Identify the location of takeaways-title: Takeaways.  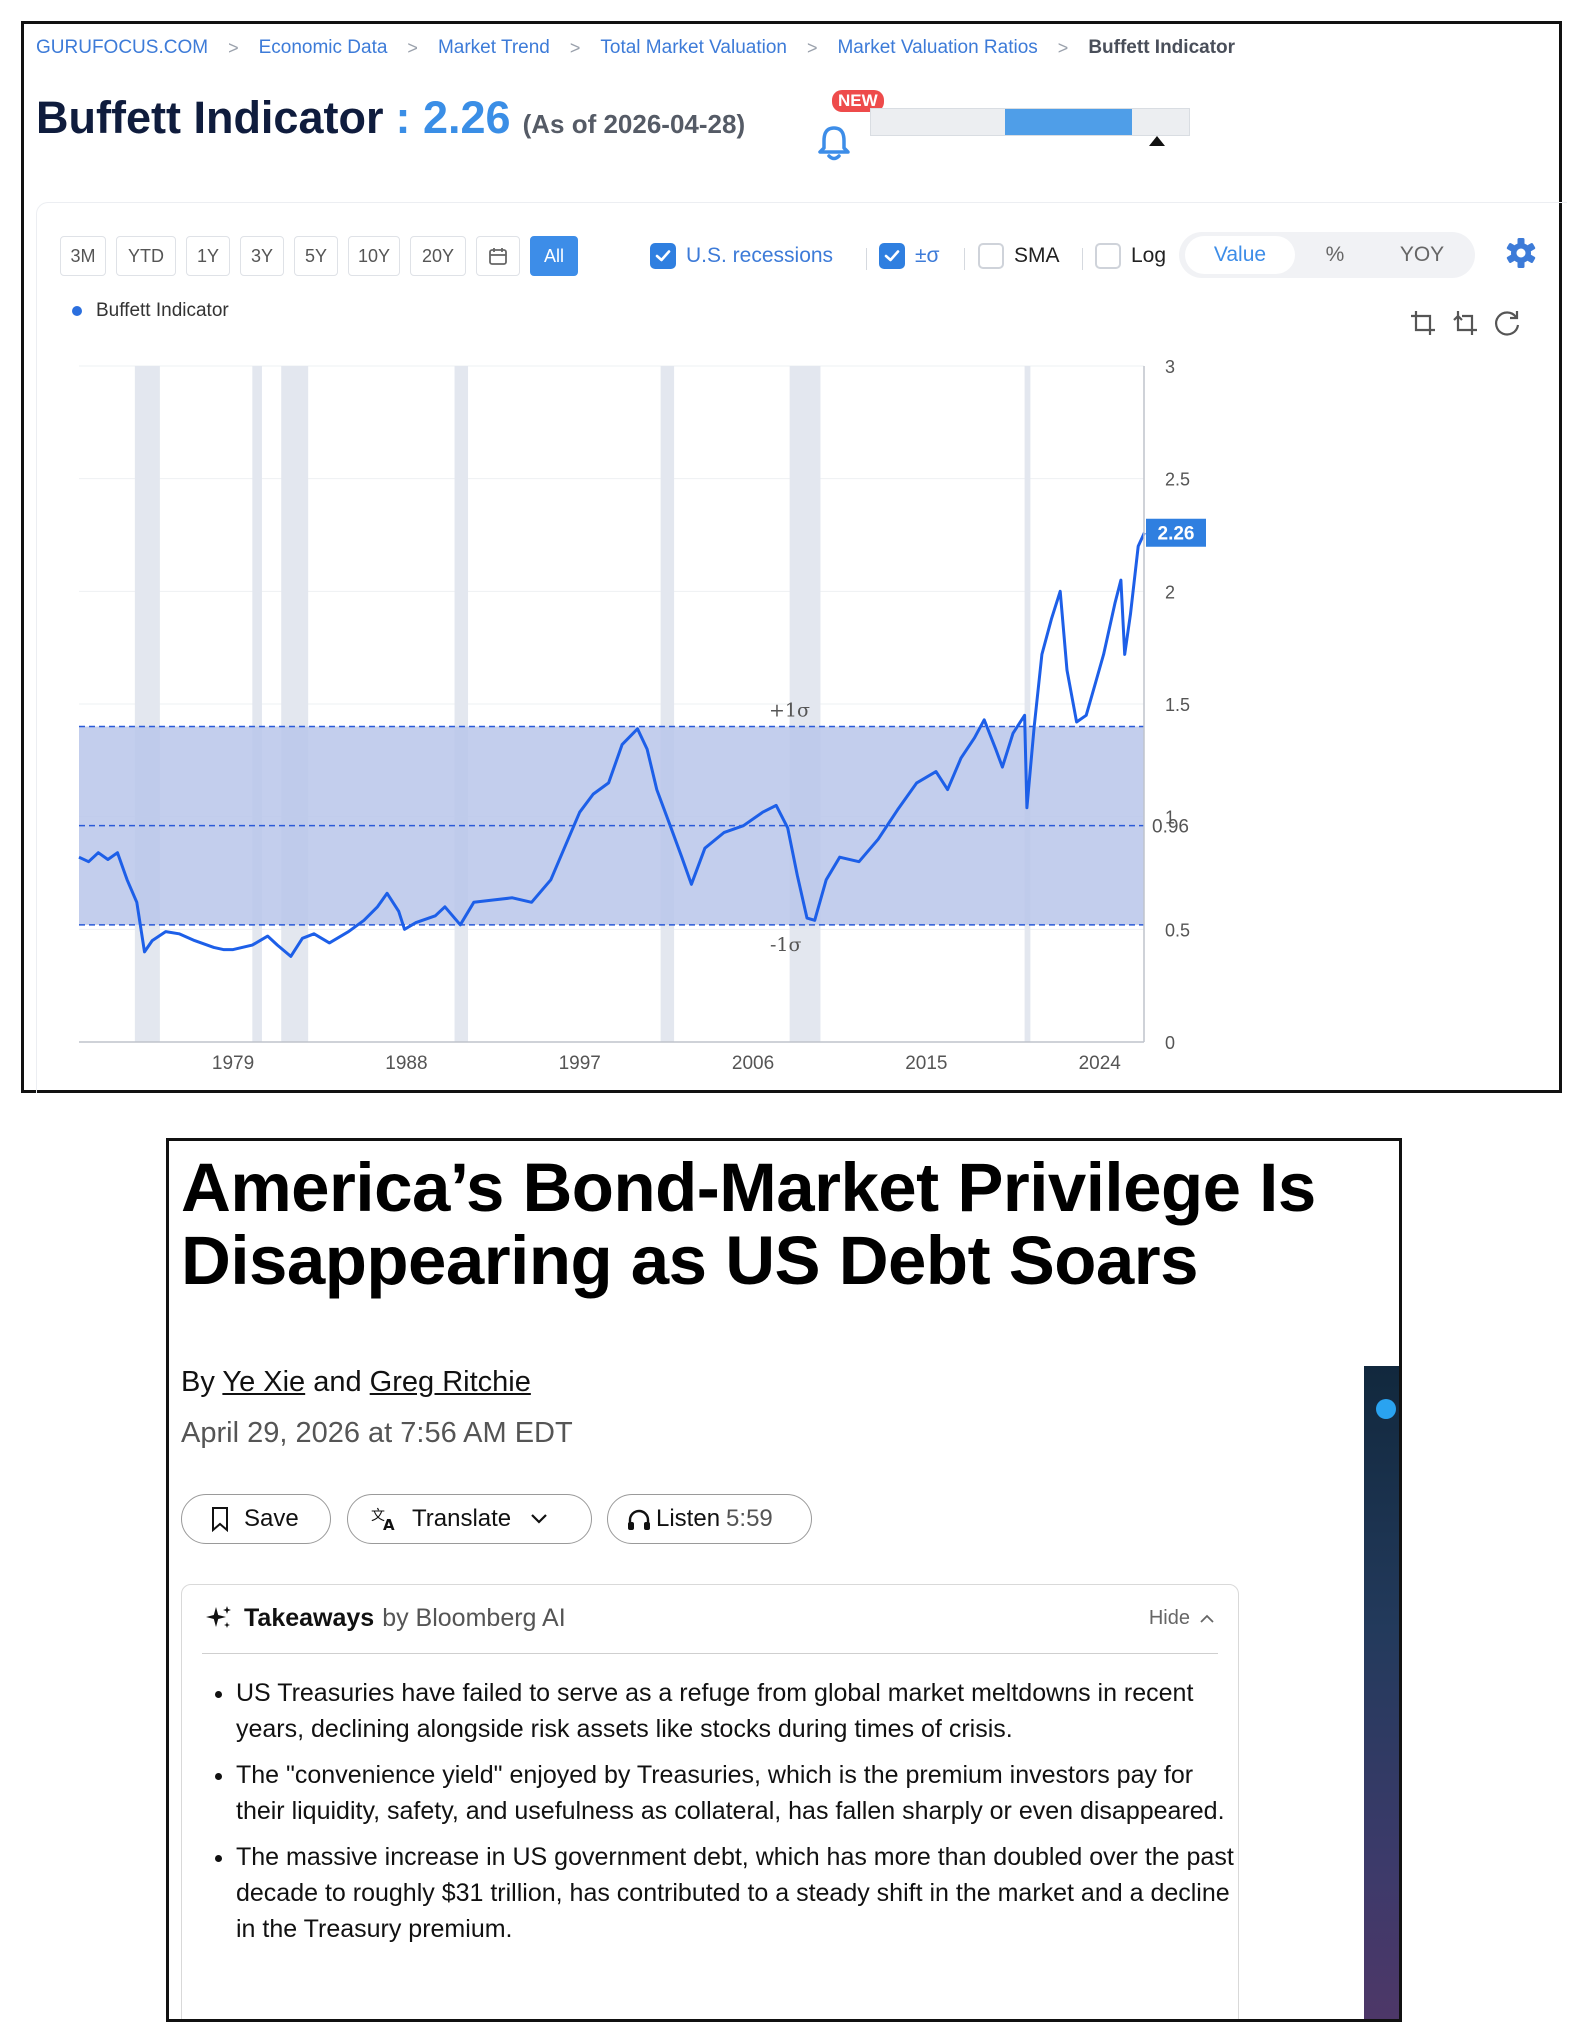
(309, 1617).